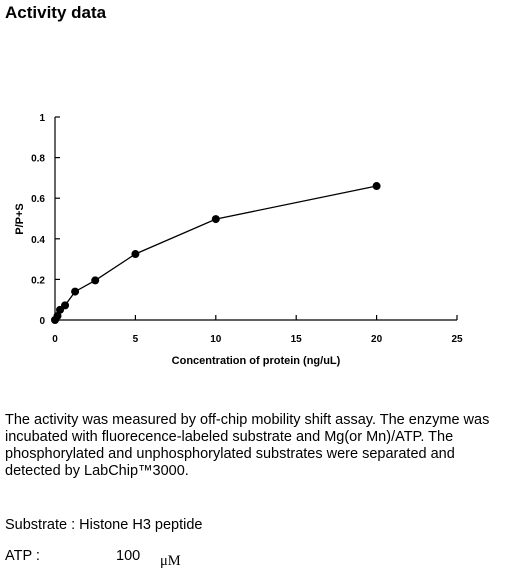 This screenshot has width=519, height=575. Describe the element at coordinates (38, 159) in the screenshot. I see `y-tick-label: 0.8` at that location.